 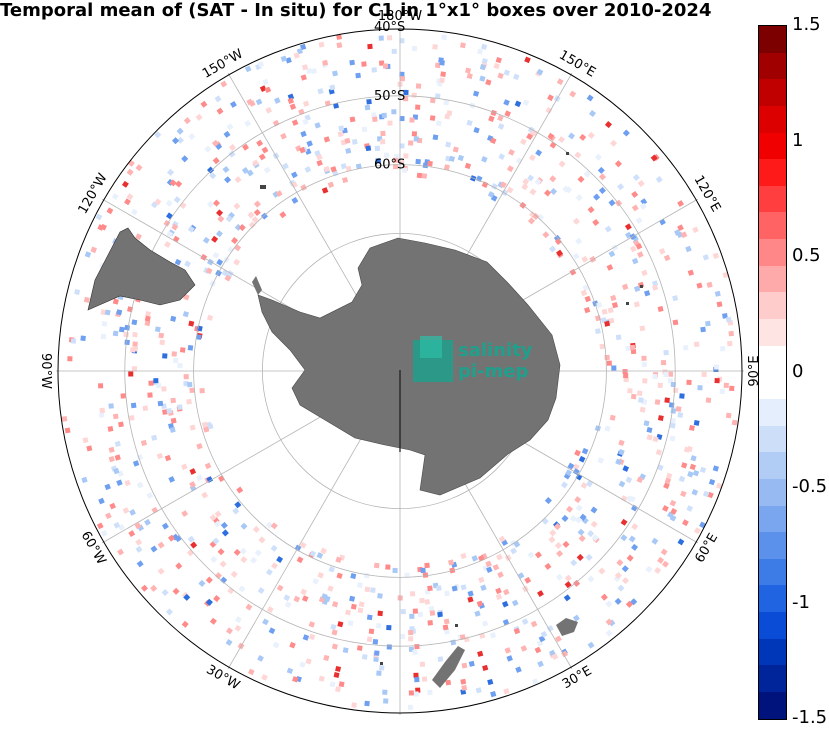 I want to click on logo-line1: salinity, so click(x=495, y=350).